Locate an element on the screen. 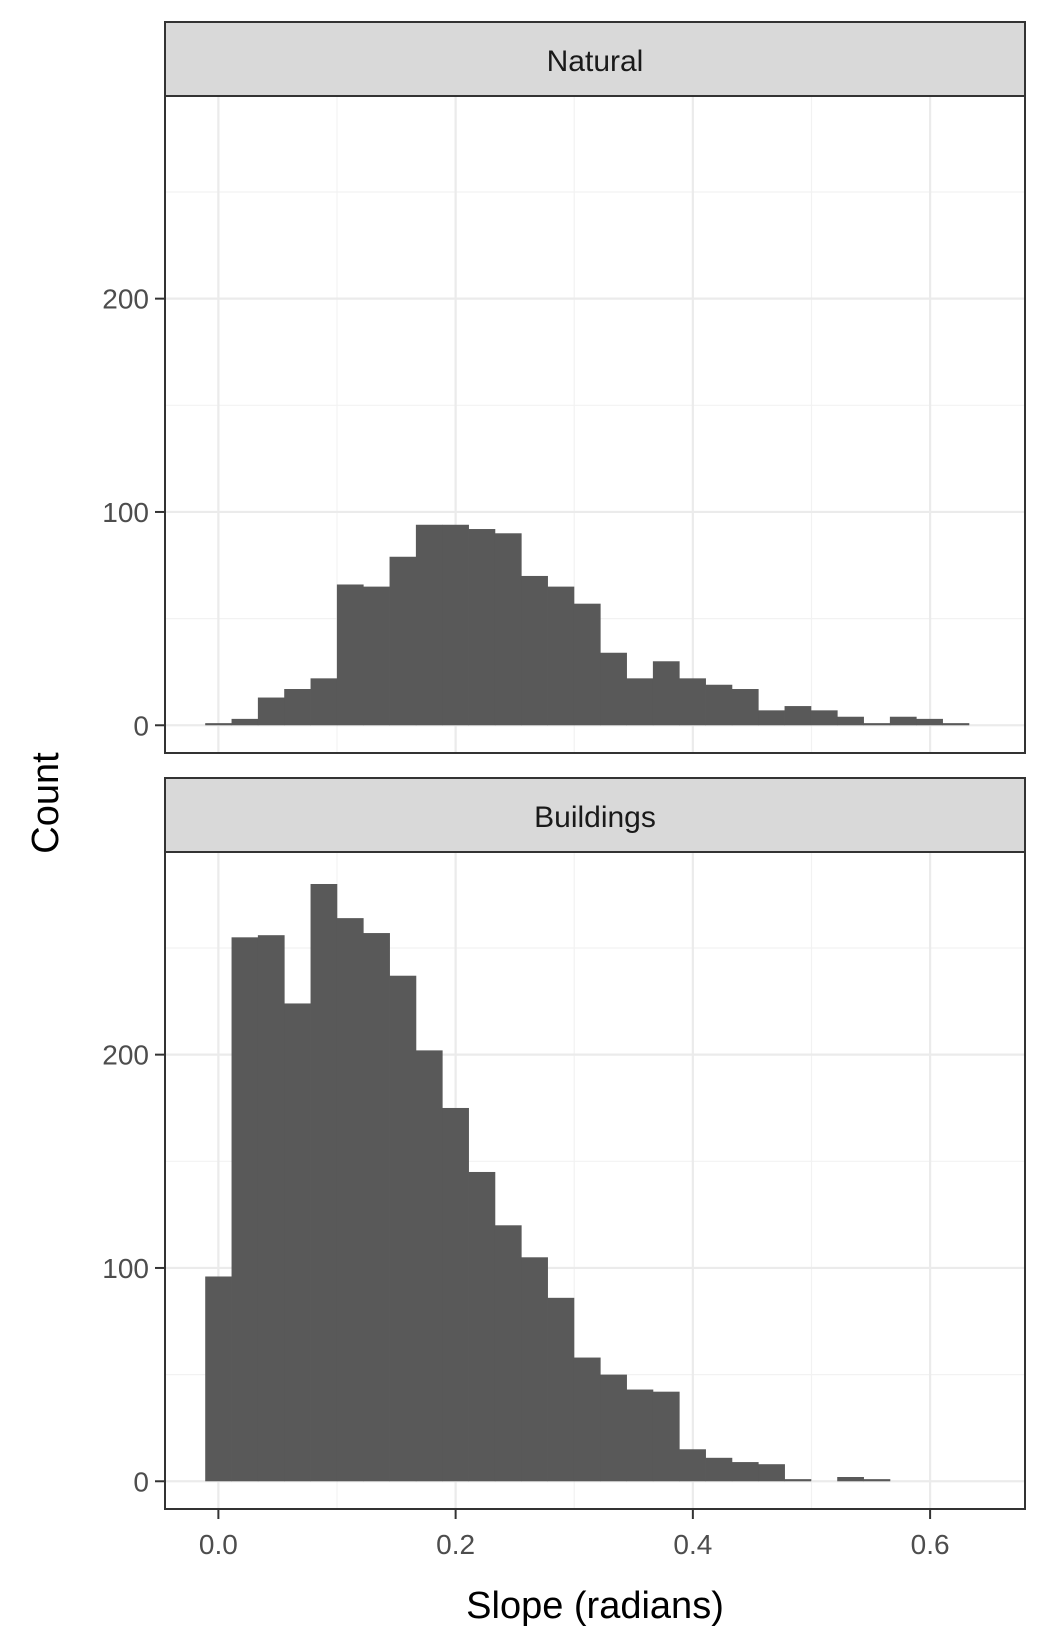 This screenshot has width=1050, height=1650. x-tick-label-2: 0.4 is located at coordinates (692, 1544).